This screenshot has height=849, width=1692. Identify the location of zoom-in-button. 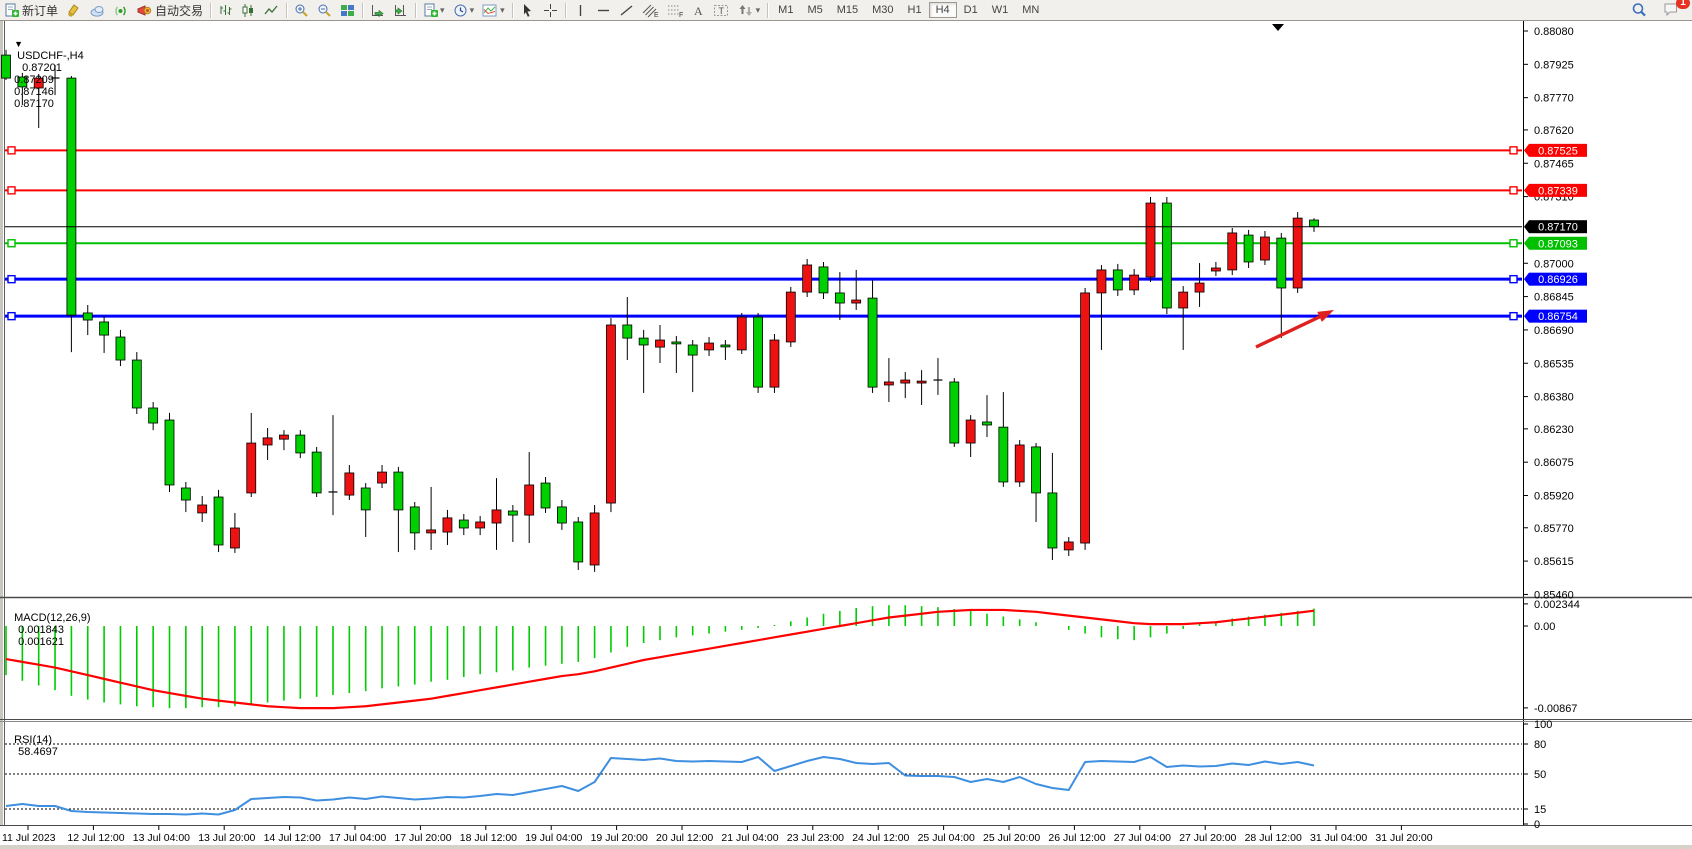
(301, 10).